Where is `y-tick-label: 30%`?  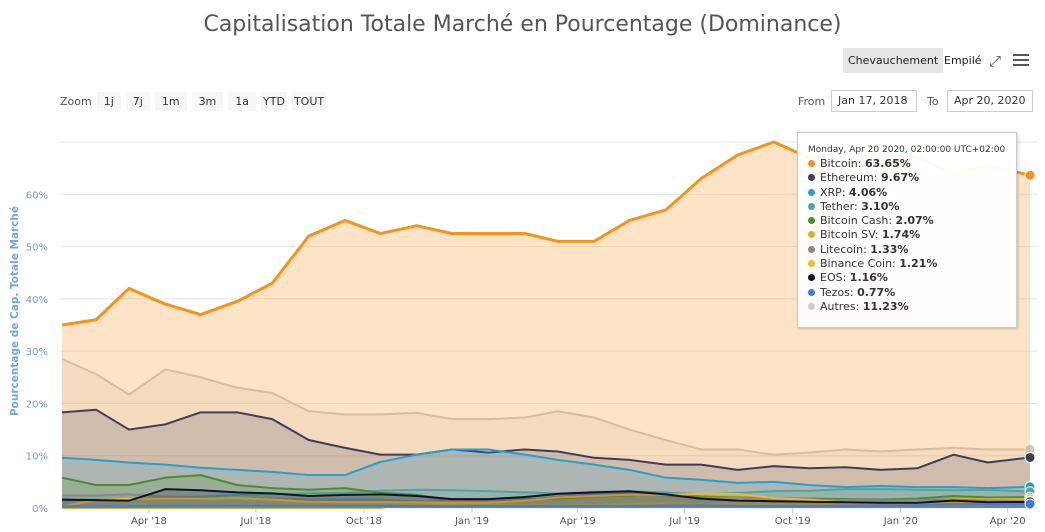 y-tick-label: 30% is located at coordinates (37, 352).